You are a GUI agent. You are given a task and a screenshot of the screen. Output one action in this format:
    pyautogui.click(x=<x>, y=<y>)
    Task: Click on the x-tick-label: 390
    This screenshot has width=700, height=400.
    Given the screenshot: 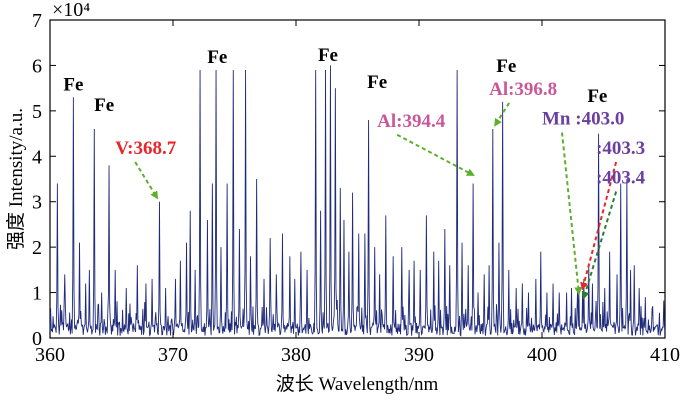 What is the action you would take?
    pyautogui.click(x=419, y=355)
    